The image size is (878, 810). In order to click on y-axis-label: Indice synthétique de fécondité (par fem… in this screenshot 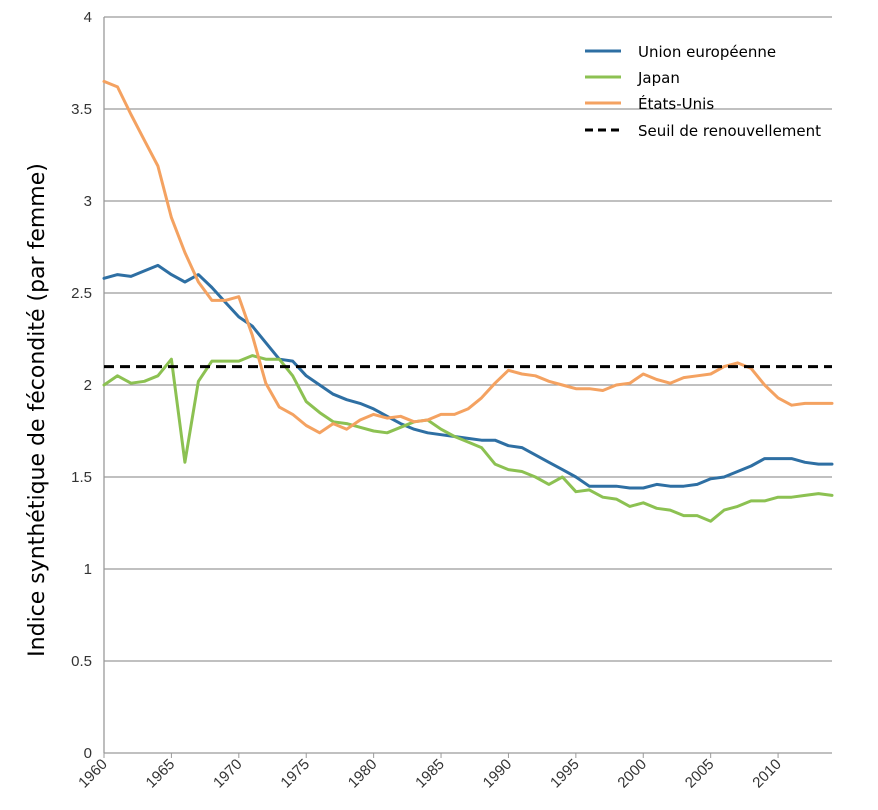, I will do `click(37, 410)`.